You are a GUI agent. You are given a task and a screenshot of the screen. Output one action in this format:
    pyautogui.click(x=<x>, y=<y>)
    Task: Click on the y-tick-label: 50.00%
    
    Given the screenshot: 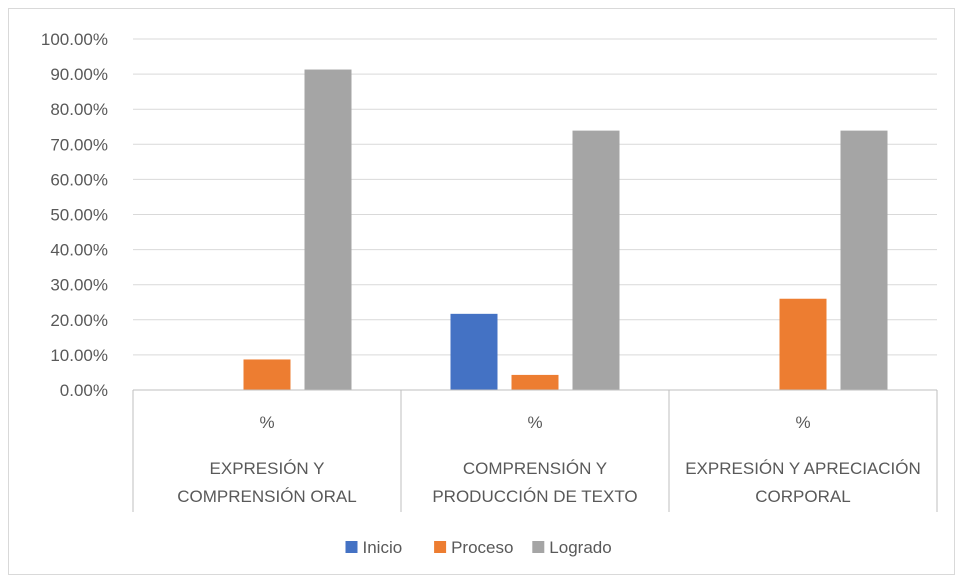 What is the action you would take?
    pyautogui.click(x=79, y=215)
    